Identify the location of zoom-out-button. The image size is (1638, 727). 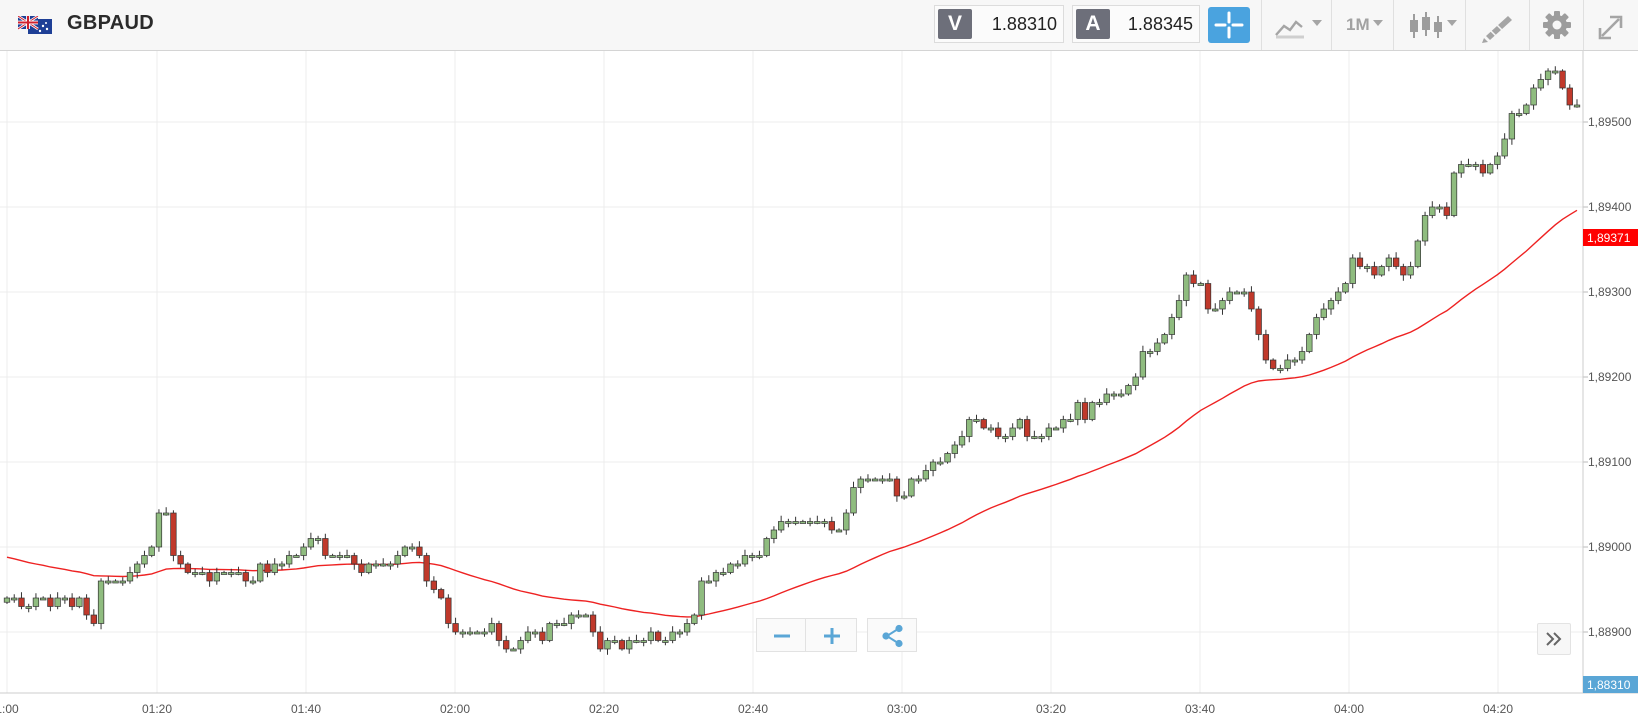
(781, 635).